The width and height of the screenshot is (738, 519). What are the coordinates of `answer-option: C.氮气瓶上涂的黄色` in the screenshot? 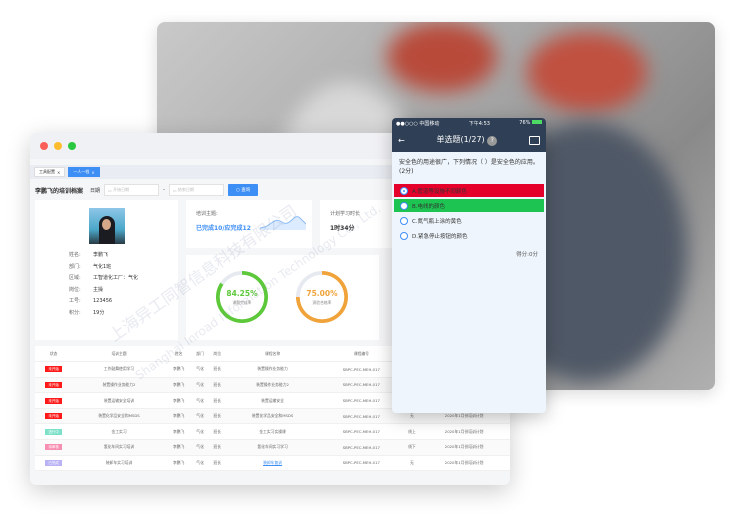 It's located at (469, 220).